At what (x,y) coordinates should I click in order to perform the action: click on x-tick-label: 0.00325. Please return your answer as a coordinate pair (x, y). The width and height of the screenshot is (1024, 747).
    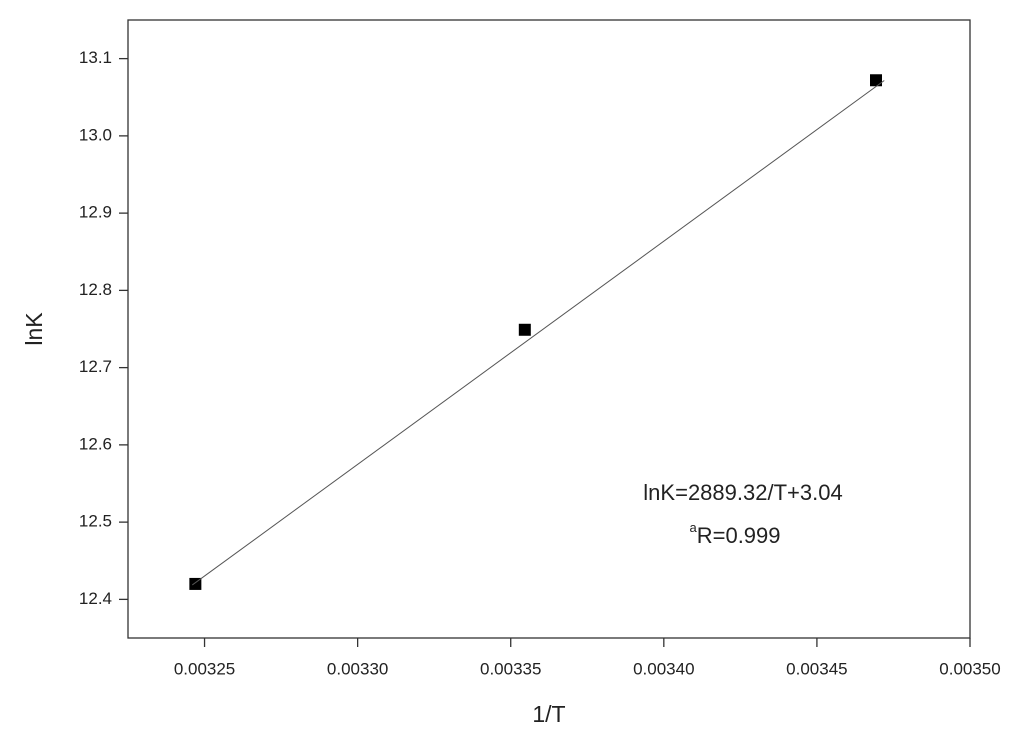
    Looking at the image, I should click on (204, 668).